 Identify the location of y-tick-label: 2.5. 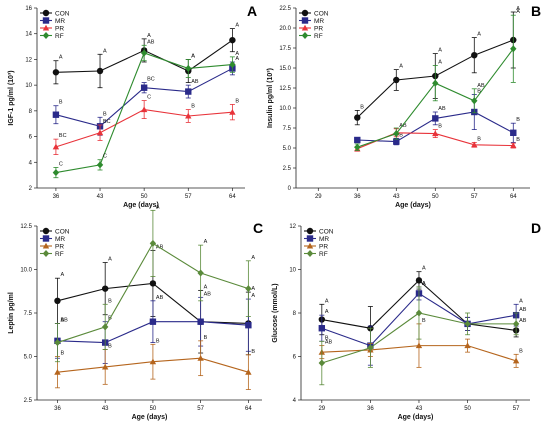
(287, 169).